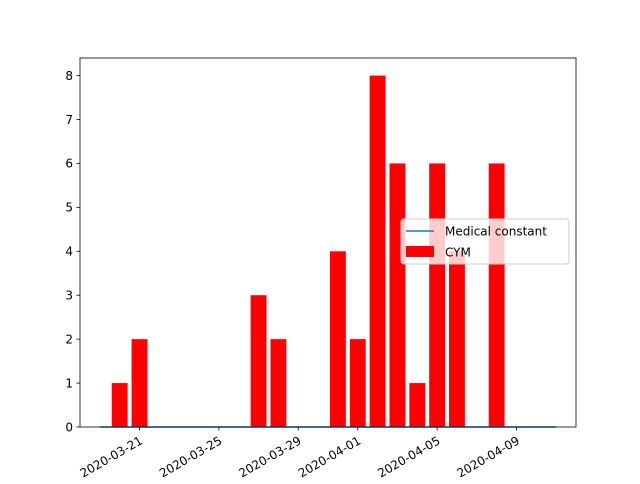 This screenshot has width=640, height=484. What do you see at coordinates (69, 427) in the screenshot?
I see `y-tick-label-0: 0` at bounding box center [69, 427].